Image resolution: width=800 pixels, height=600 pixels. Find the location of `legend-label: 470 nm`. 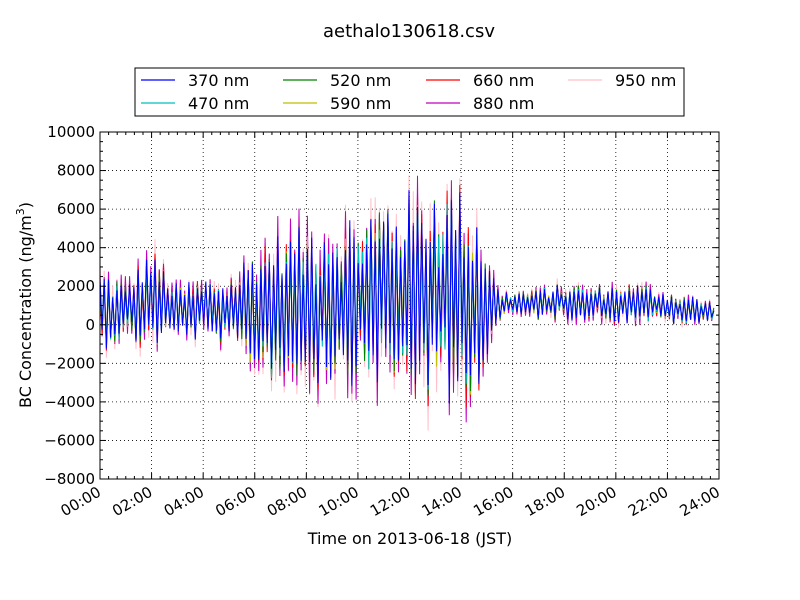

legend-label: 470 nm is located at coordinates (218, 103).